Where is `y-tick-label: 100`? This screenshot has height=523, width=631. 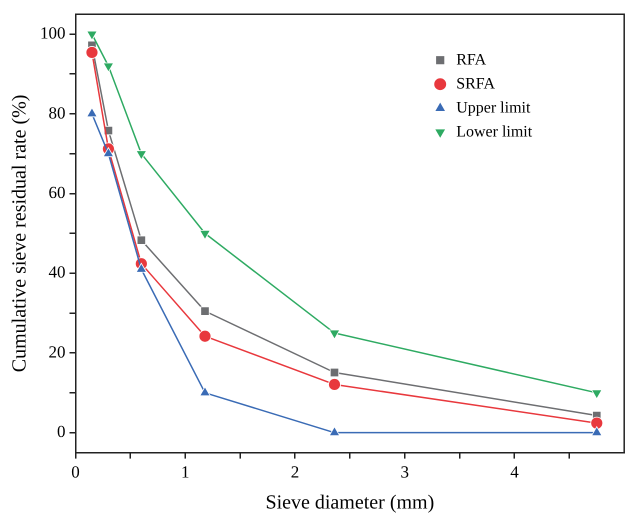 y-tick-label: 100 is located at coordinates (53, 33).